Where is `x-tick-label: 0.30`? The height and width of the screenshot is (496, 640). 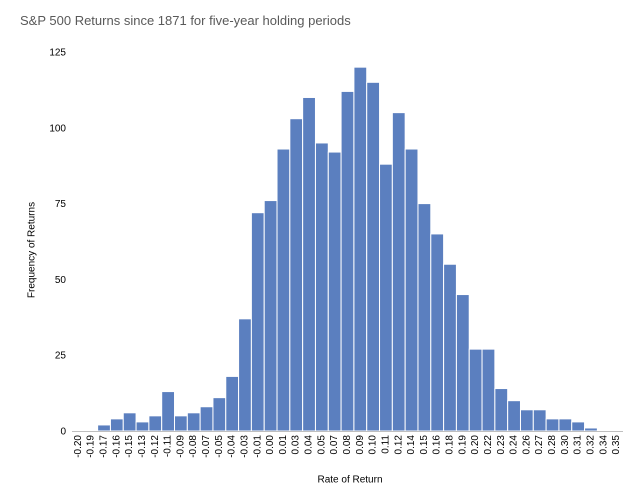
x-tick-label: 0.30 is located at coordinates (565, 445).